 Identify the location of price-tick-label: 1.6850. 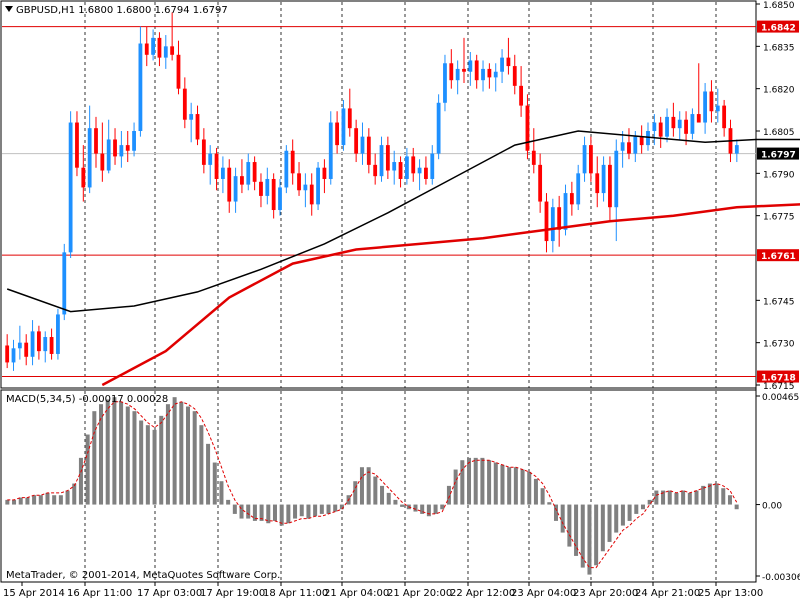
(779, 6).